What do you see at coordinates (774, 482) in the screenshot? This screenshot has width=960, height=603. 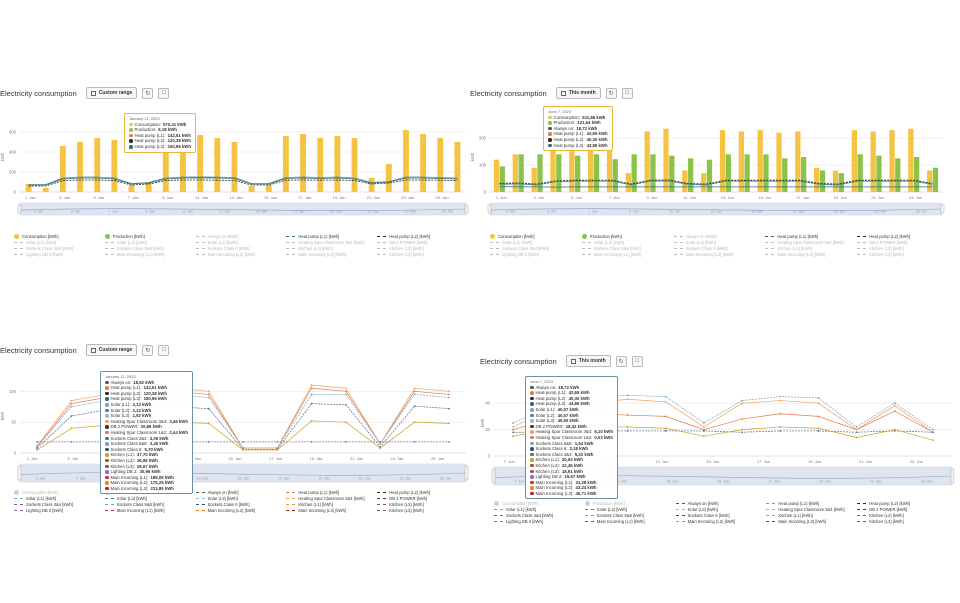 I see `navigator-label: 17. Jun` at bounding box center [774, 482].